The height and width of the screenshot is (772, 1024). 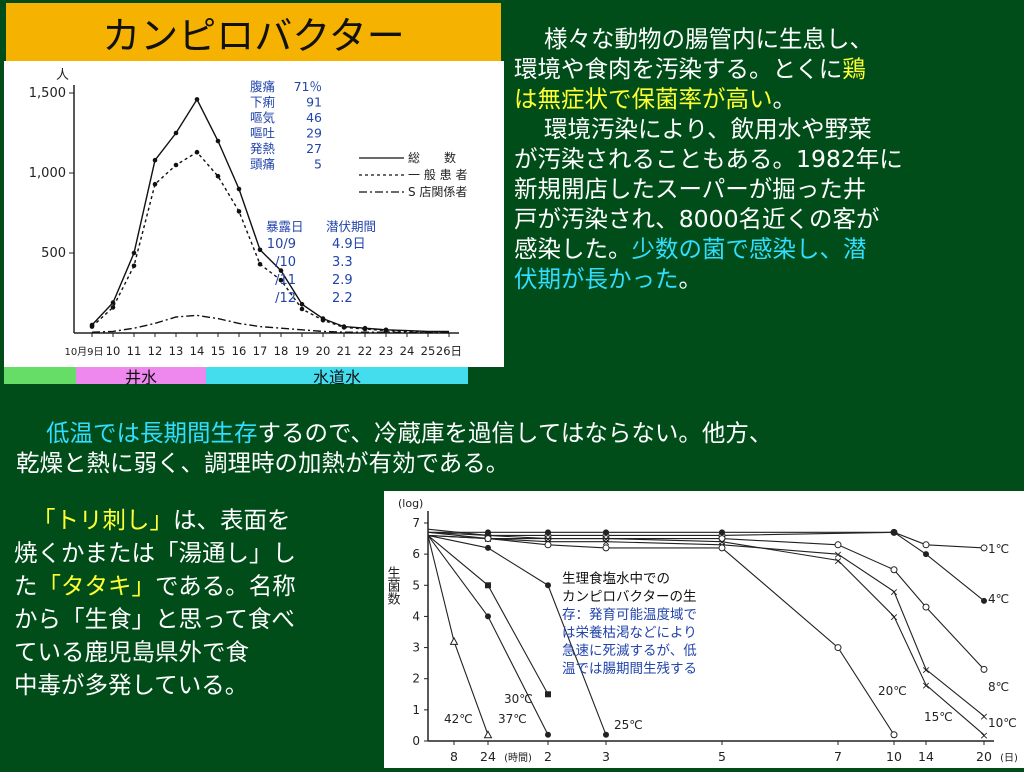 What do you see at coordinates (285, 262) in the screenshot?
I see `exposure-date: /10` at bounding box center [285, 262].